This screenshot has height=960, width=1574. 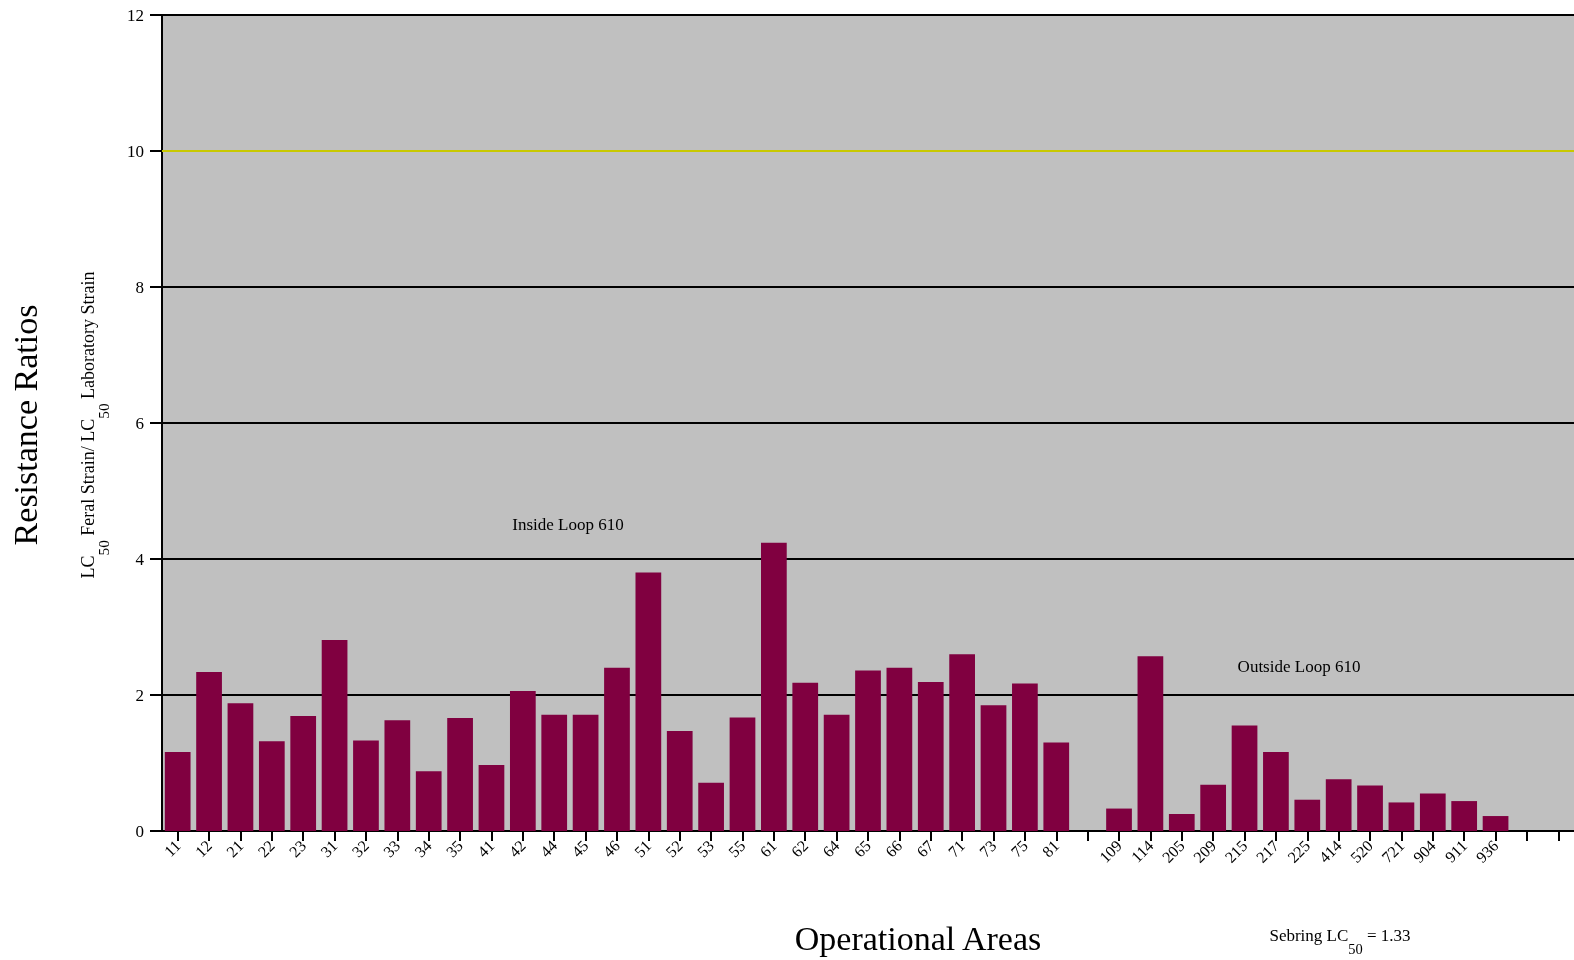 What do you see at coordinates (392, 848) in the screenshot?
I see `x-tick-label: 33` at bounding box center [392, 848].